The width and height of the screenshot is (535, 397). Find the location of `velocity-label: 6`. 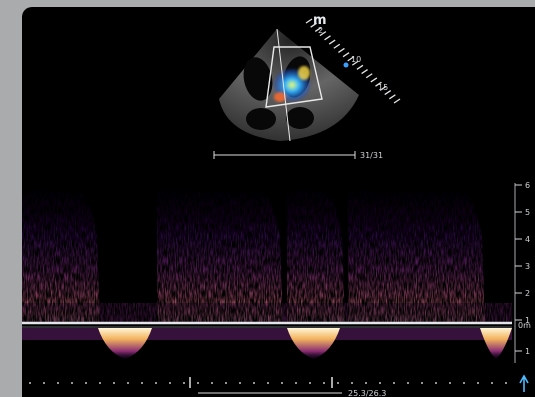

velocity-label: 6 is located at coordinates (527, 185).